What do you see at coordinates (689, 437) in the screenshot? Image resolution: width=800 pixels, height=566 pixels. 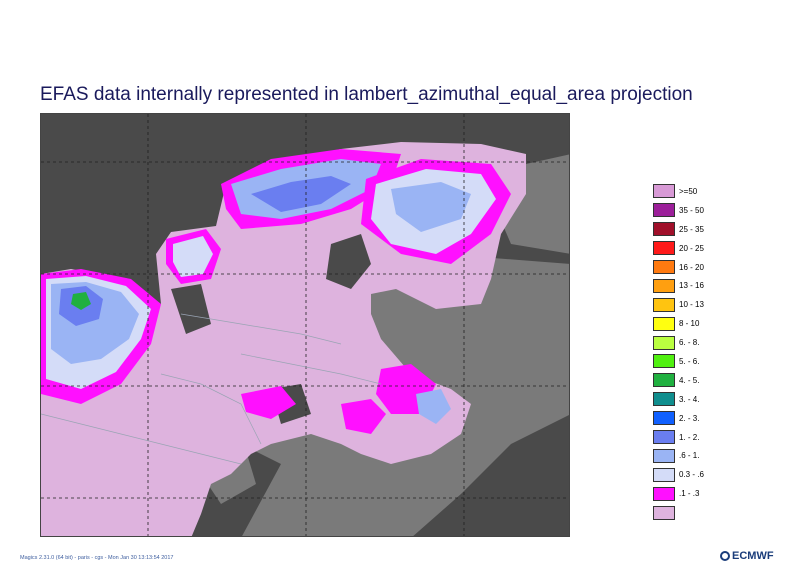 I see `legend-label: 1. - 2.` at bounding box center [689, 437].